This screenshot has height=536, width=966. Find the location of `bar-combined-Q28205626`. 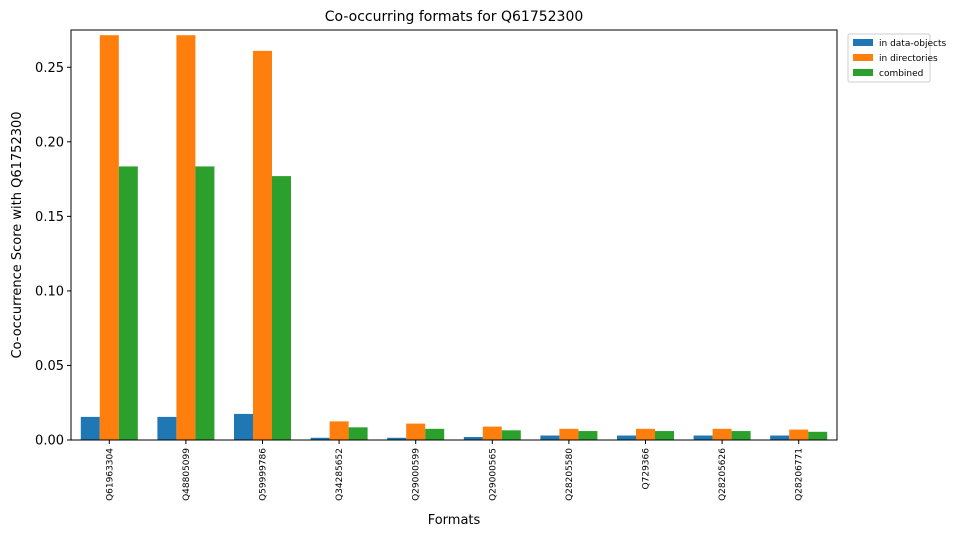

bar-combined-Q28205626 is located at coordinates (741, 435).